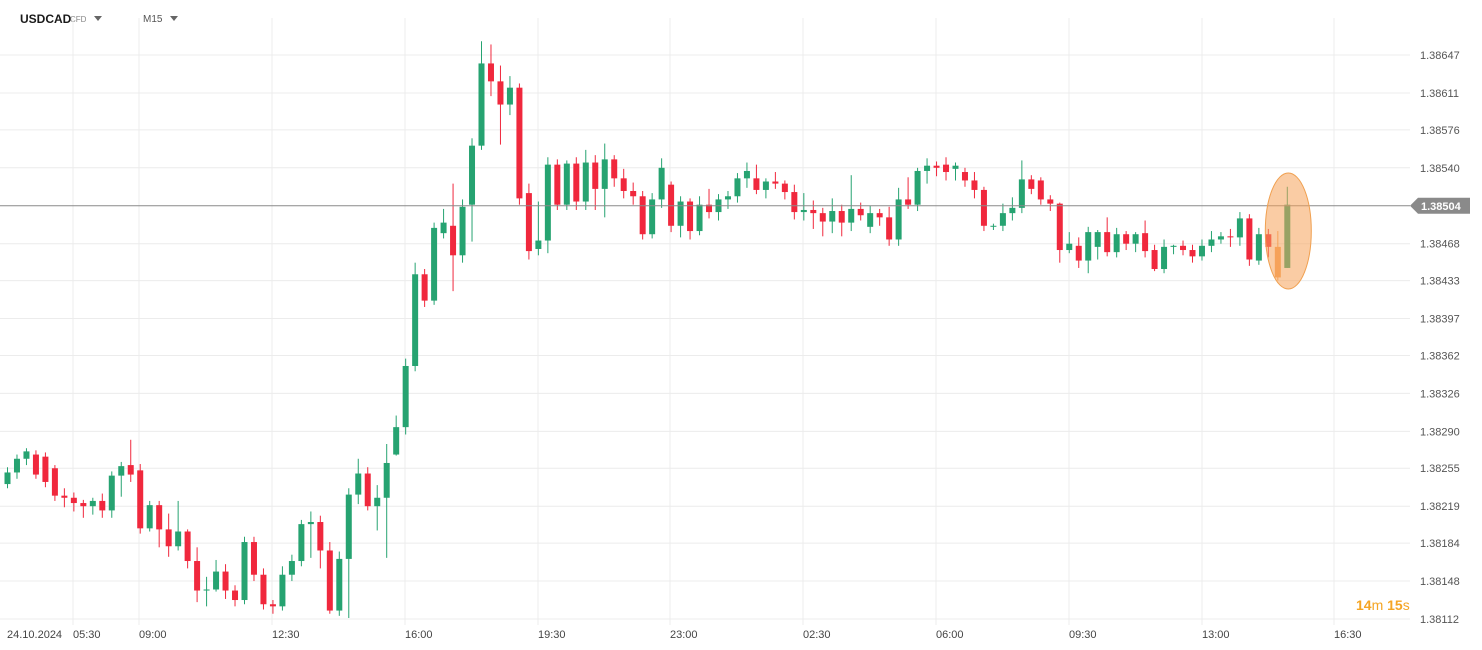 This screenshot has height=650, width=1482. What do you see at coordinates (286, 635) in the screenshot?
I see `x-tick-label: 12:30` at bounding box center [286, 635].